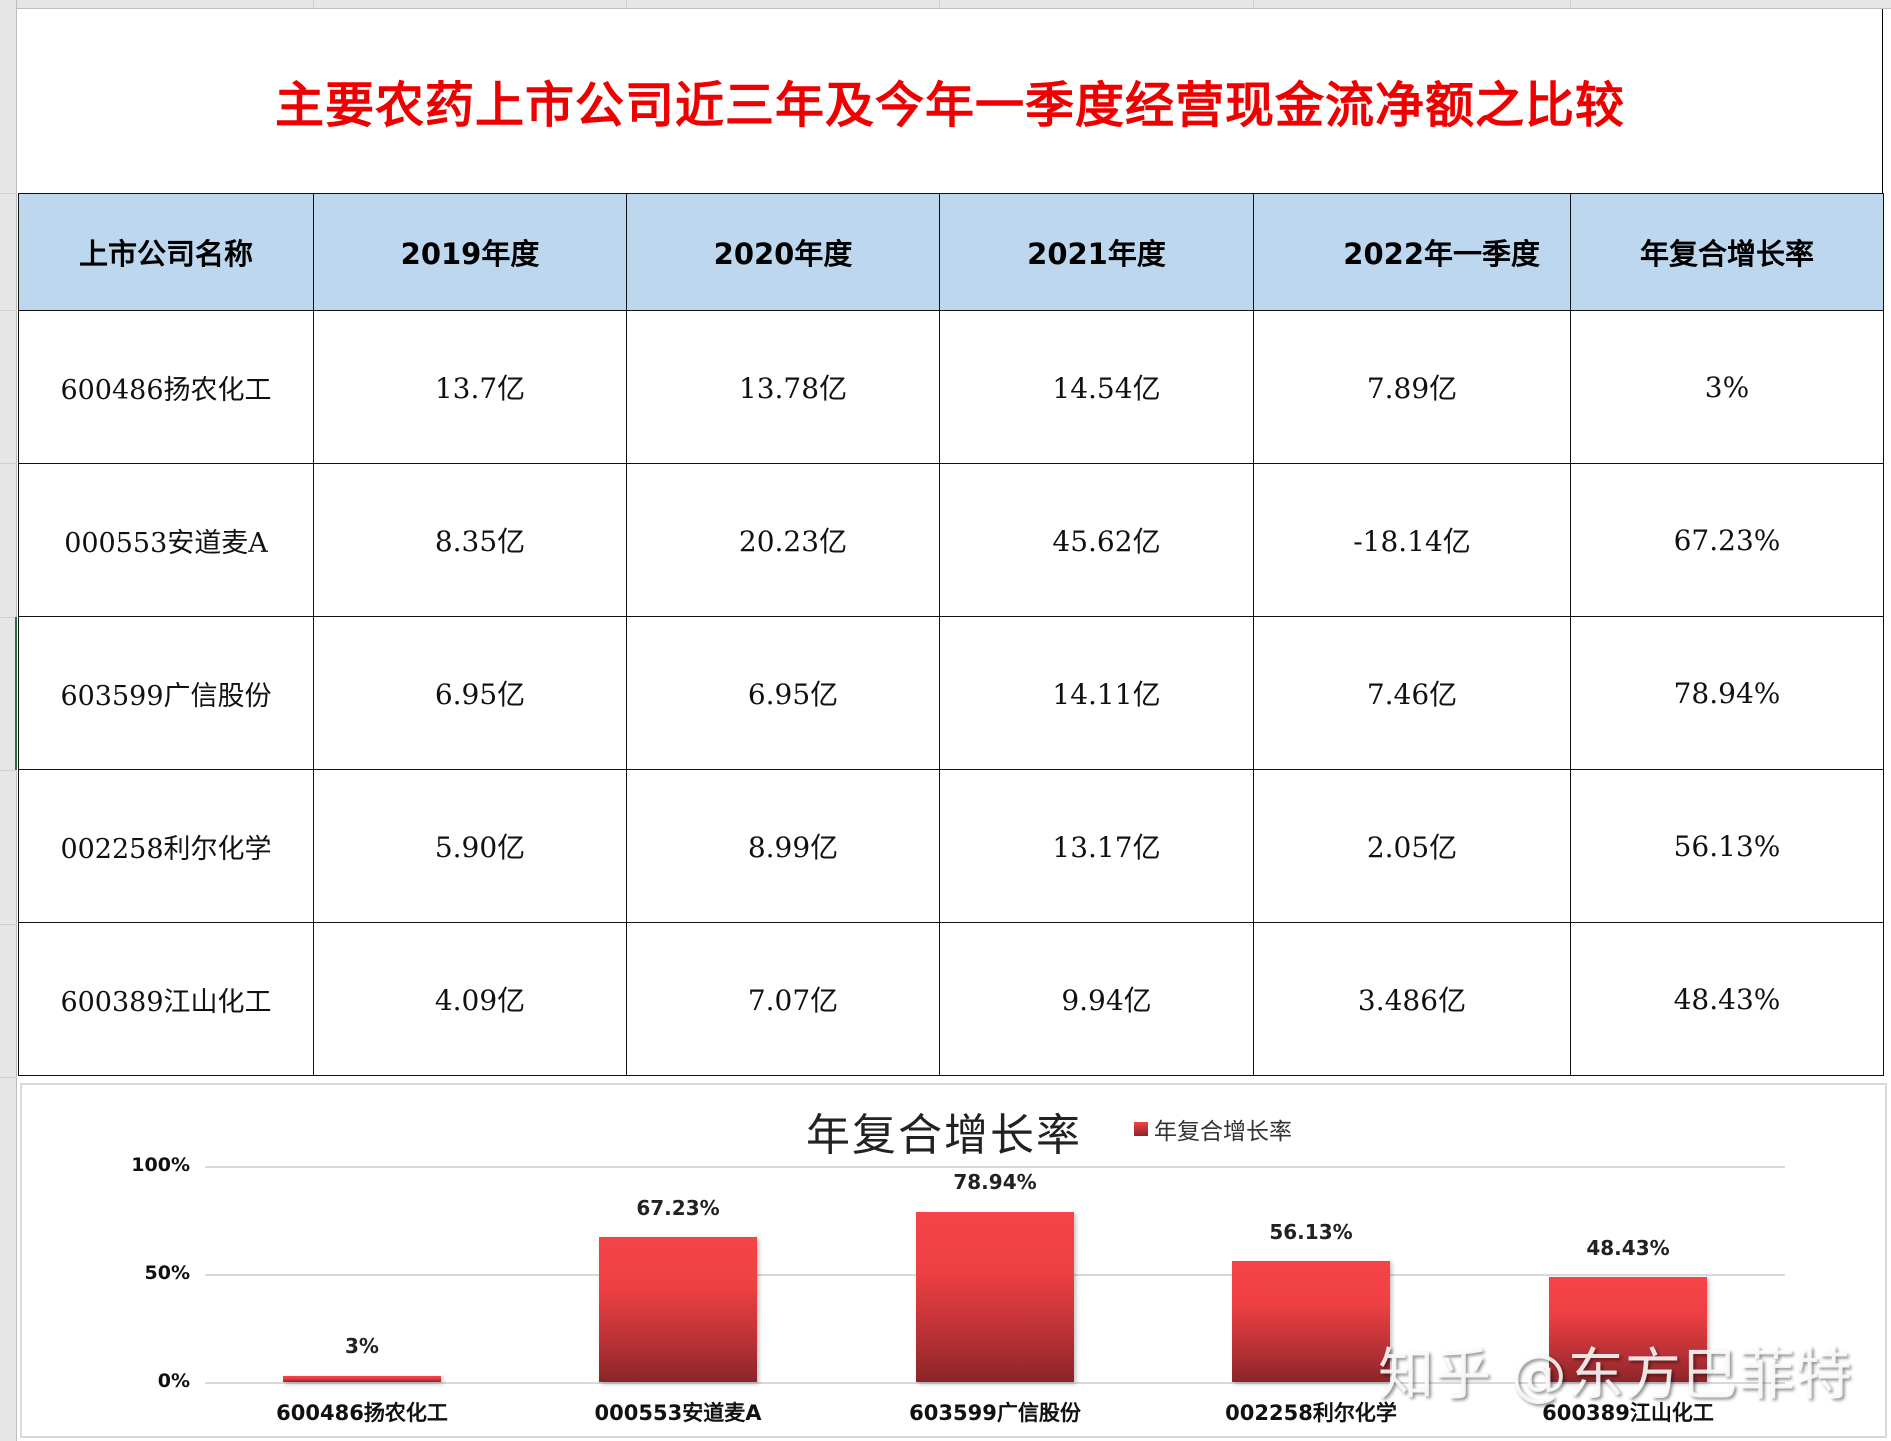 Image resolution: width=1891 pixels, height=1441 pixels. Describe the element at coordinates (362, 1413) in the screenshot. I see `x-category-label: 600486扬农化工` at that location.